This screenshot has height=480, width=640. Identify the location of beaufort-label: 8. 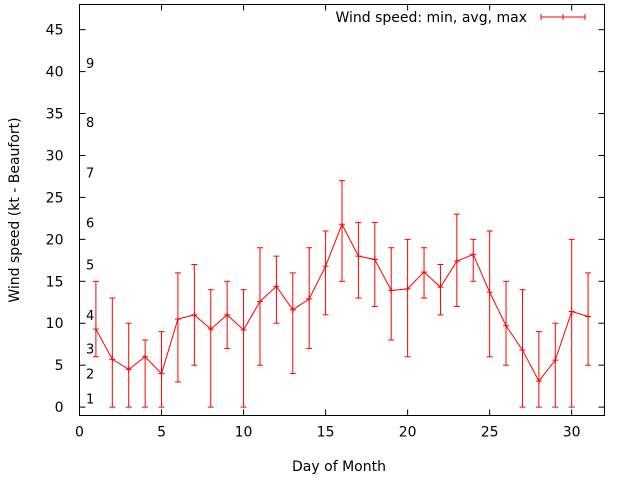
(90, 123).